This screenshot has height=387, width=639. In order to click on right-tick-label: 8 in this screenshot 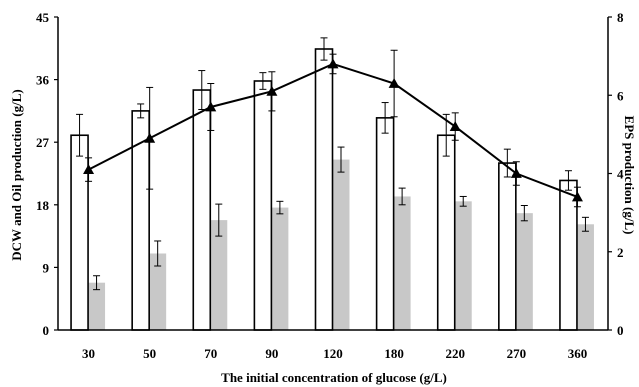, I will do `click(620, 17)`.